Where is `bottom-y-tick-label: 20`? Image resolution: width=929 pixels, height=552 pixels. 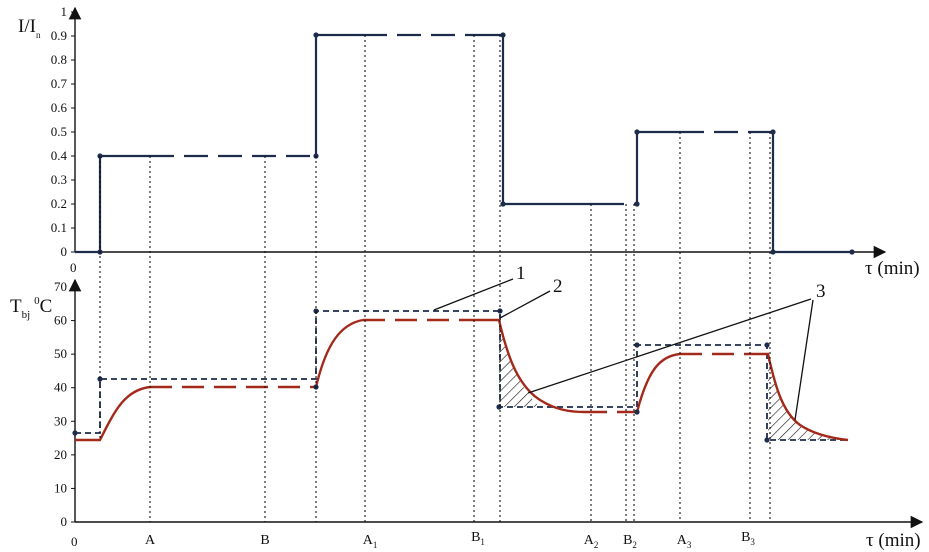 bottom-y-tick-label: 20 is located at coordinates (60, 454).